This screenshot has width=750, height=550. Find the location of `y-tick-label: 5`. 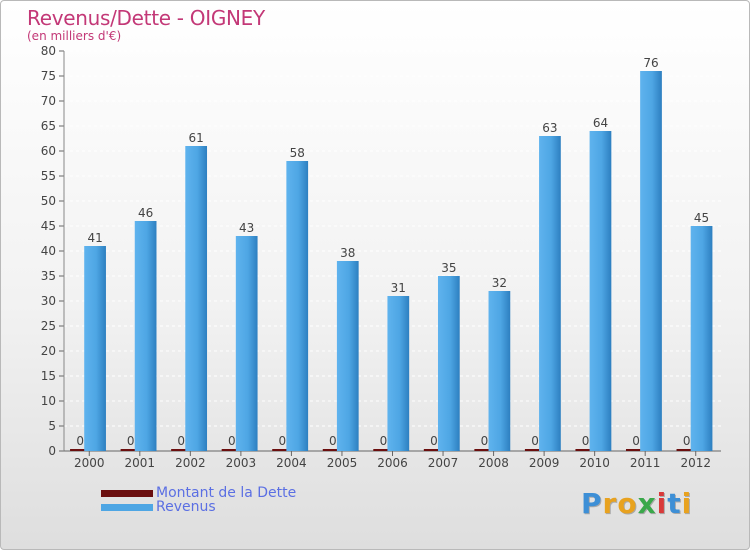

y-tick-label: 5 is located at coordinates (52, 426).